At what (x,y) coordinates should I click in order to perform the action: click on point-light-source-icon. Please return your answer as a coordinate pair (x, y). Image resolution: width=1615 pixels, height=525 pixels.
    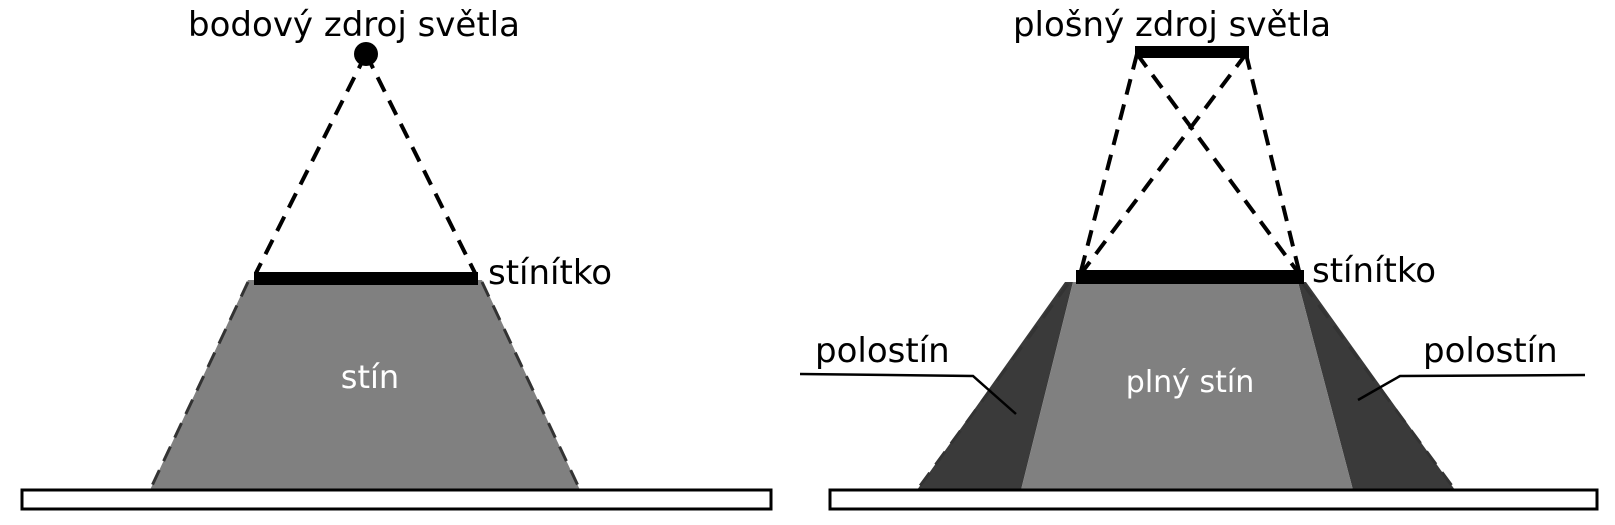
    Looking at the image, I should click on (366, 54).